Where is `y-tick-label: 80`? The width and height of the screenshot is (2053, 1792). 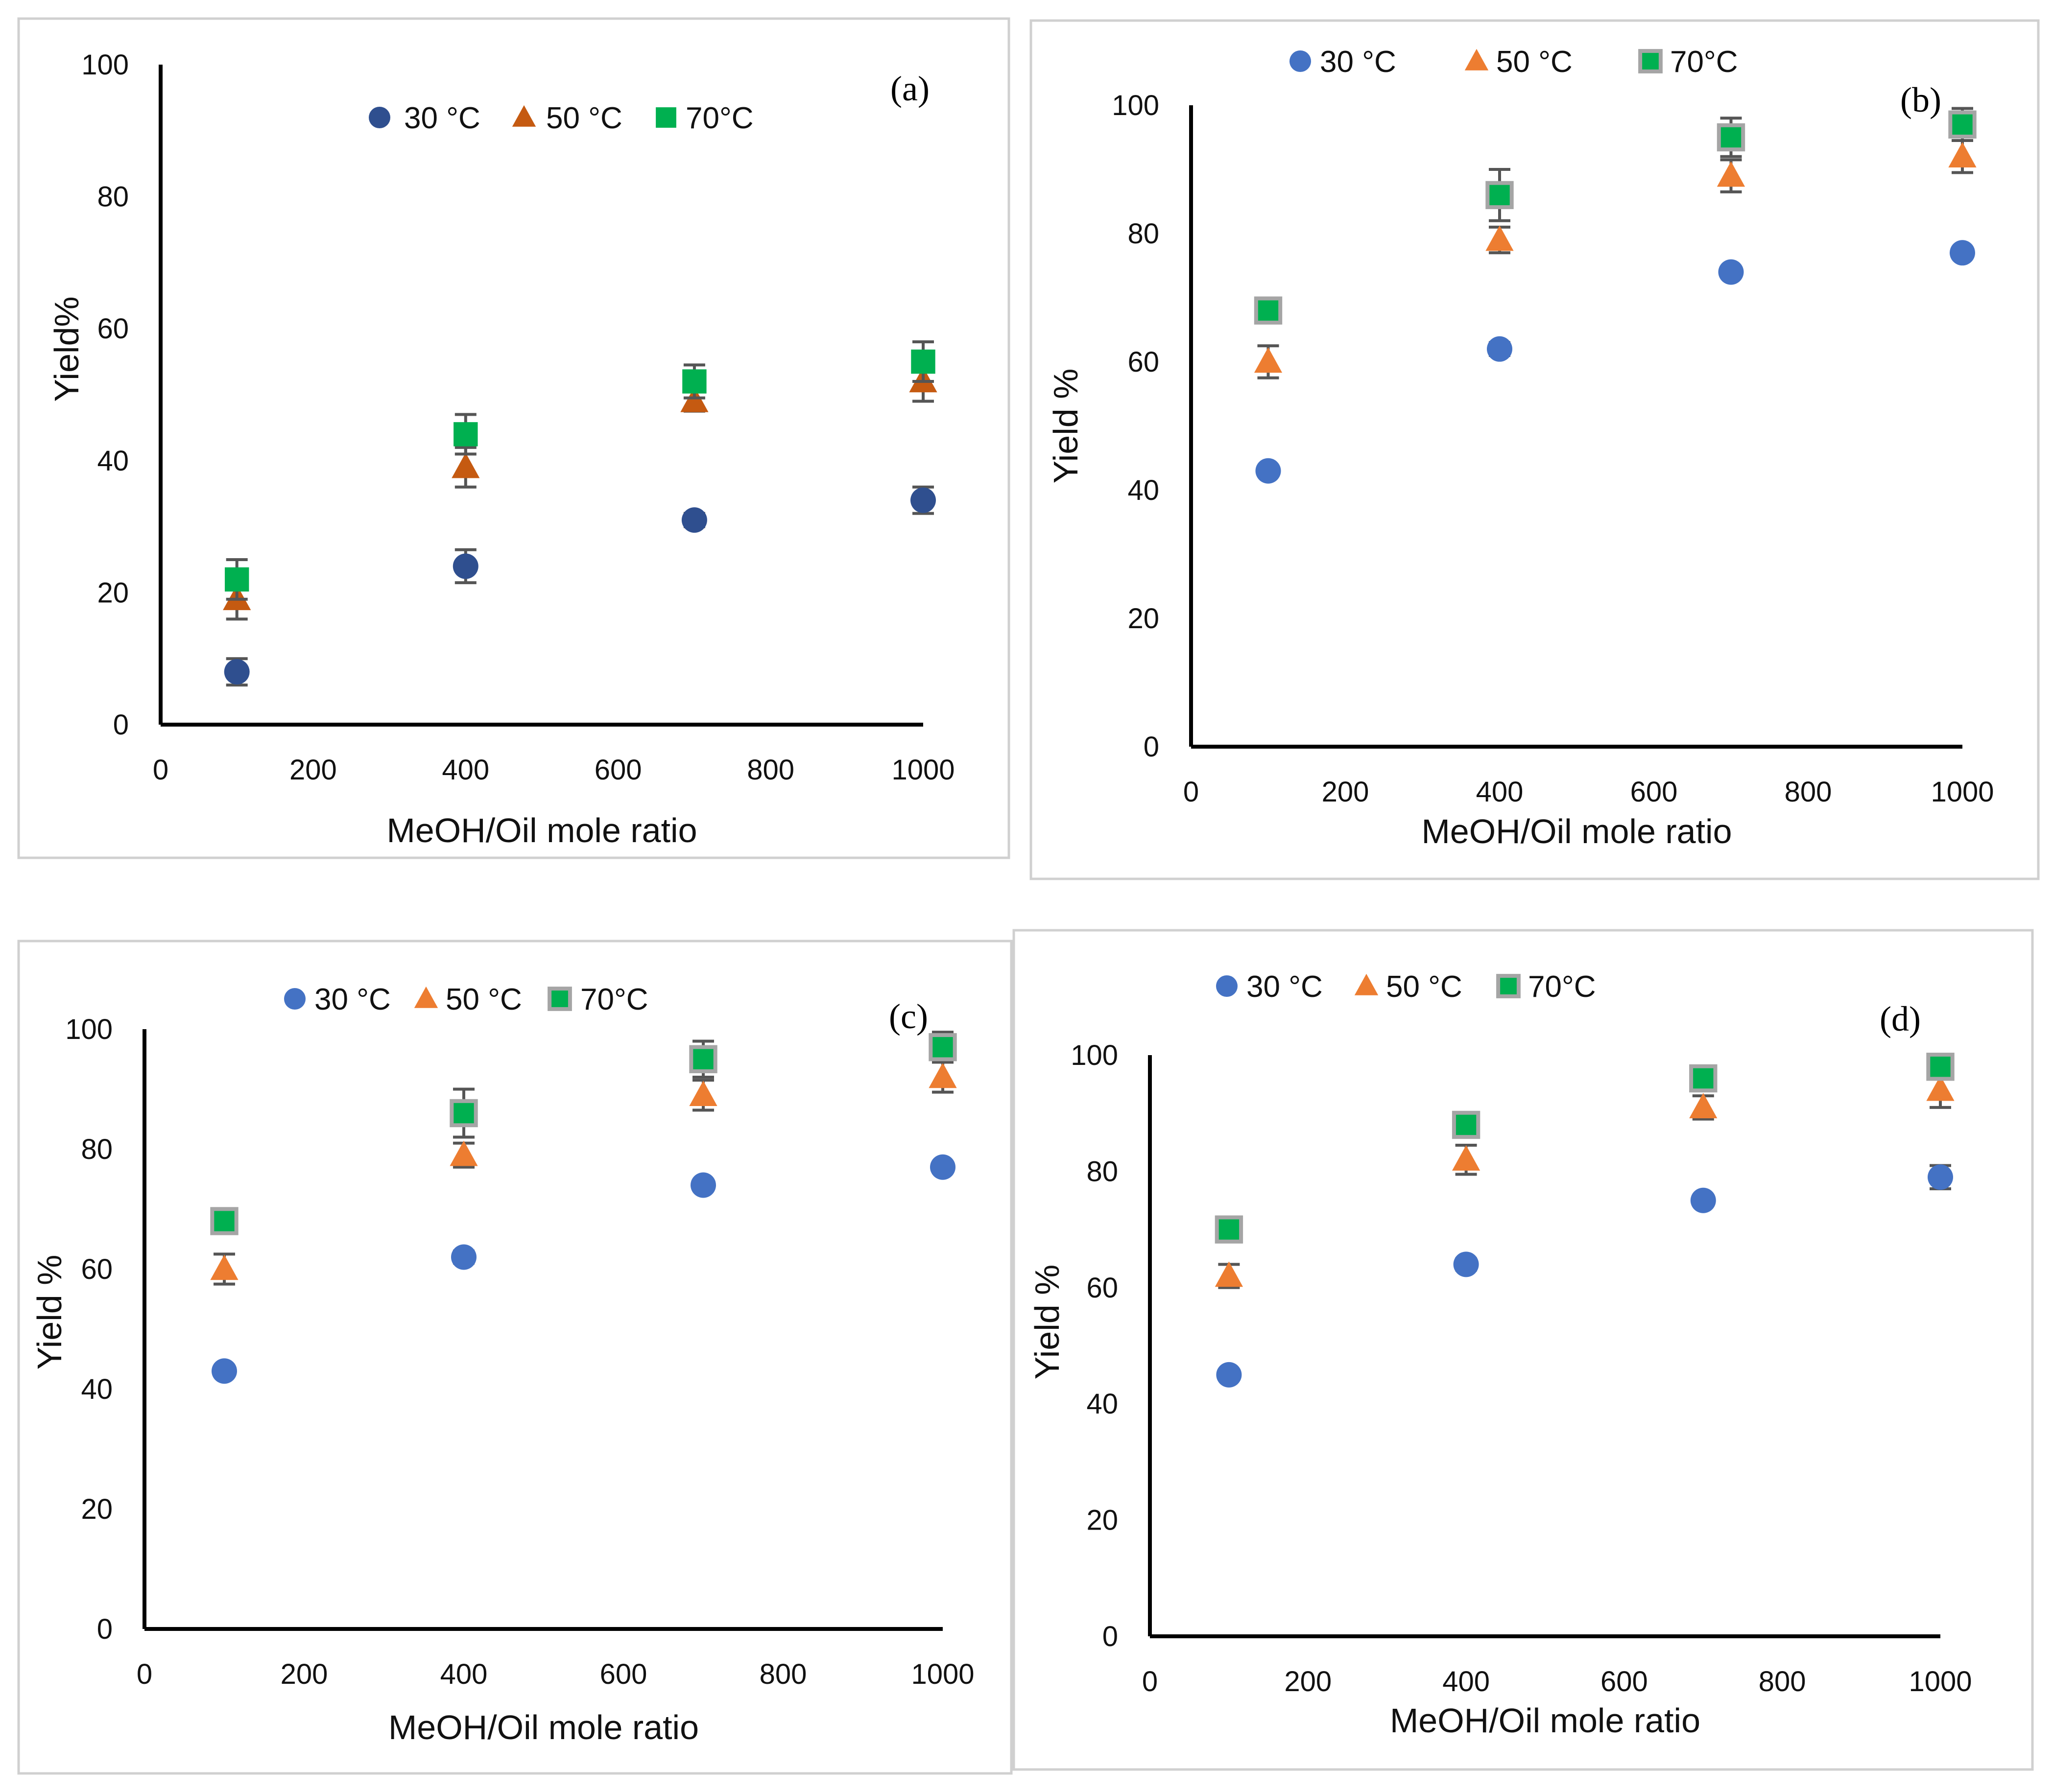 y-tick-label: 80 is located at coordinates (113, 197).